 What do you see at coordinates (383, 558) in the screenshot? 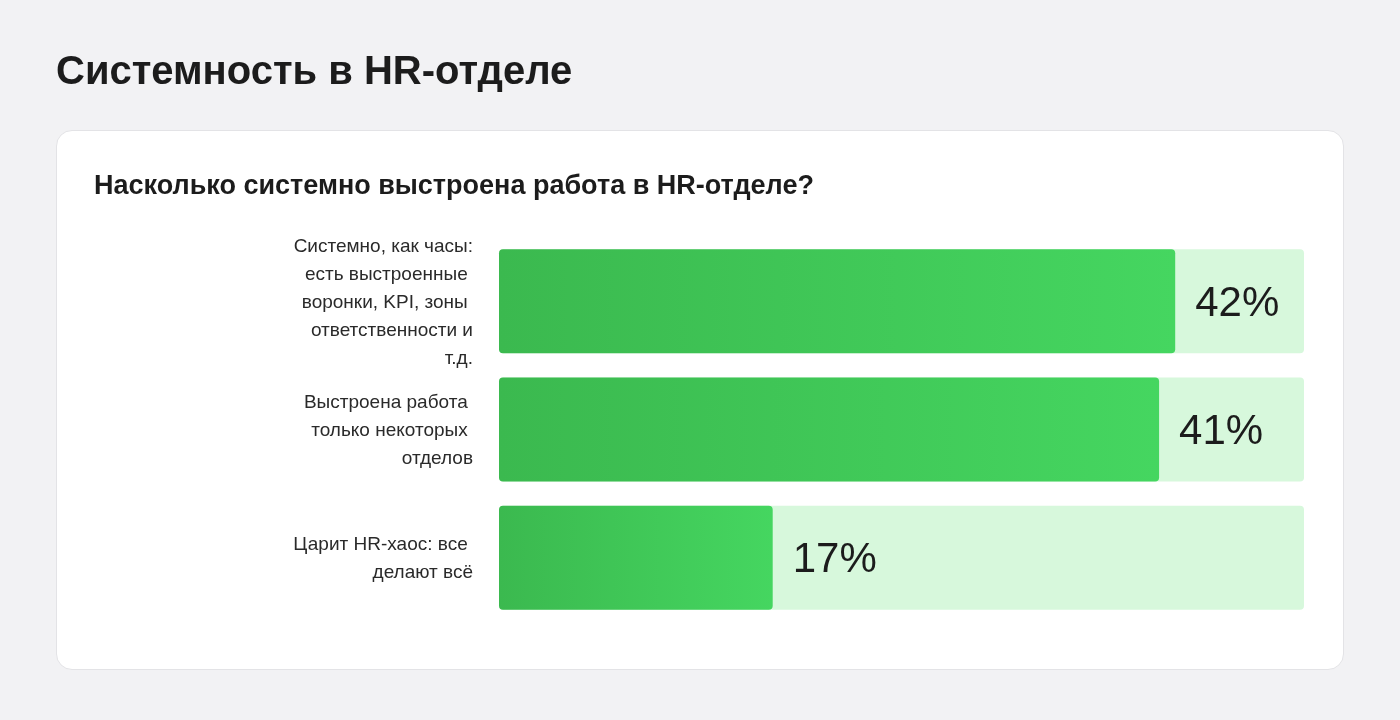
I see `y-tick-label: Царит HR-хаос: все делают всё` at bounding box center [383, 558].